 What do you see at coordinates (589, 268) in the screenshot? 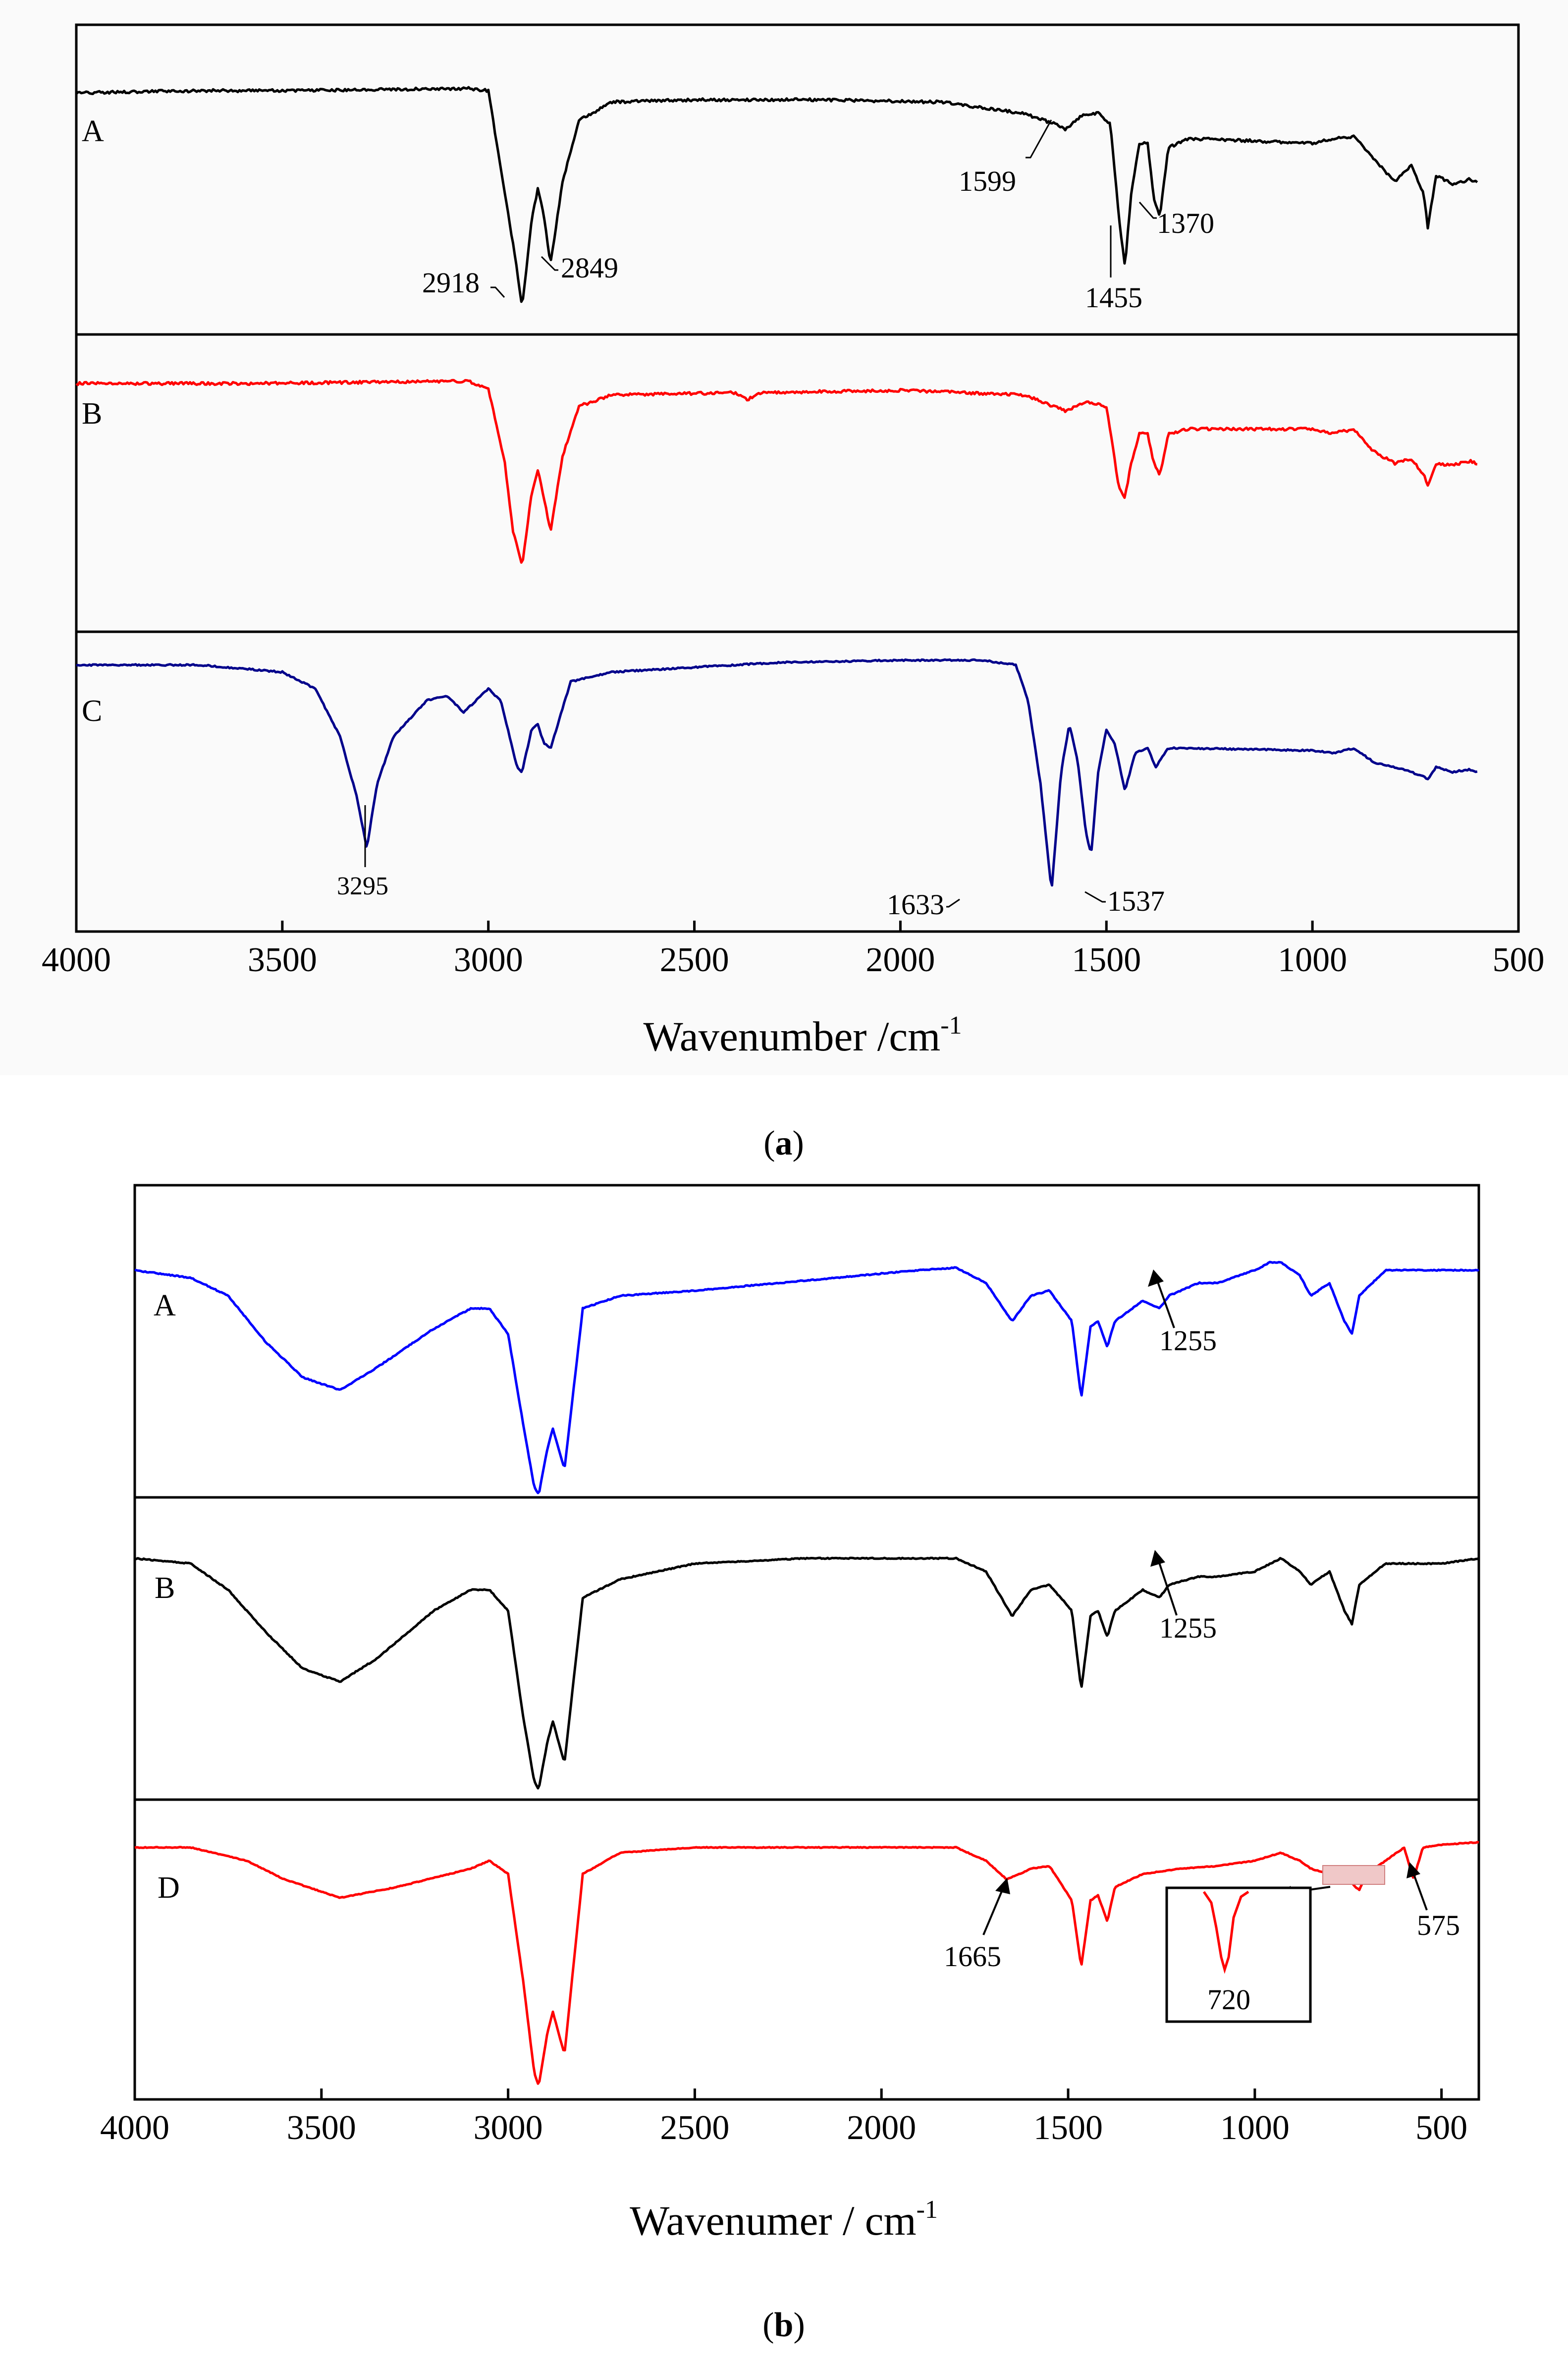
I see `peak-label-2849: 2849` at bounding box center [589, 268].